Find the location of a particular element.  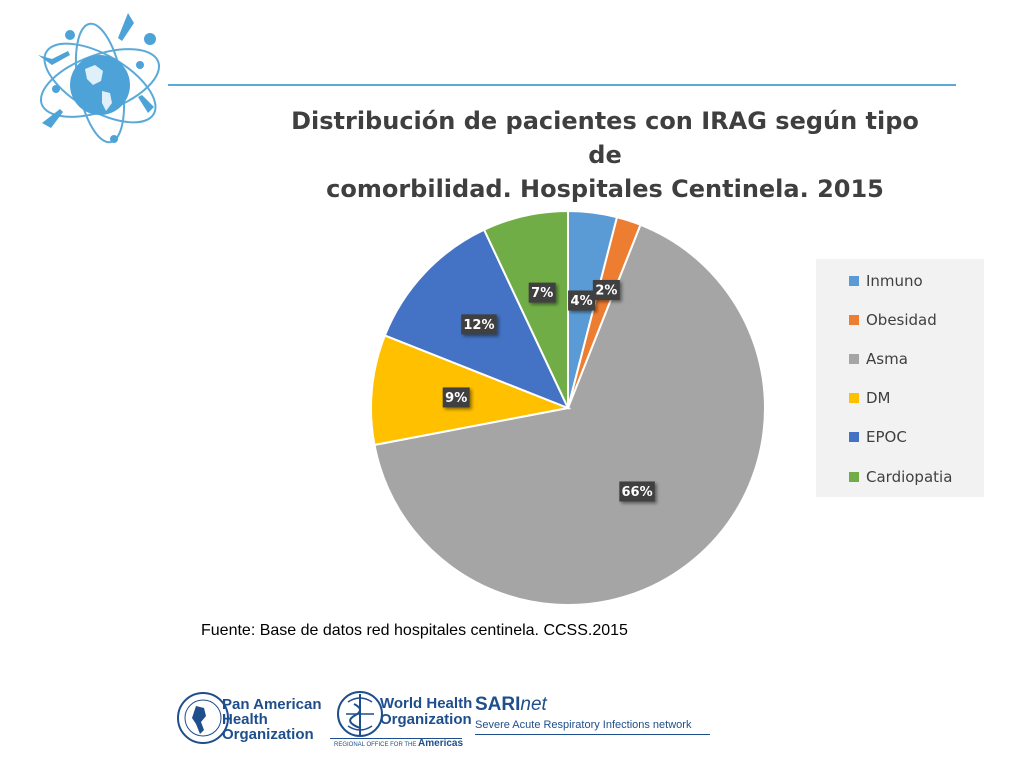

data-label-text: 9% is located at coordinates (456, 398).